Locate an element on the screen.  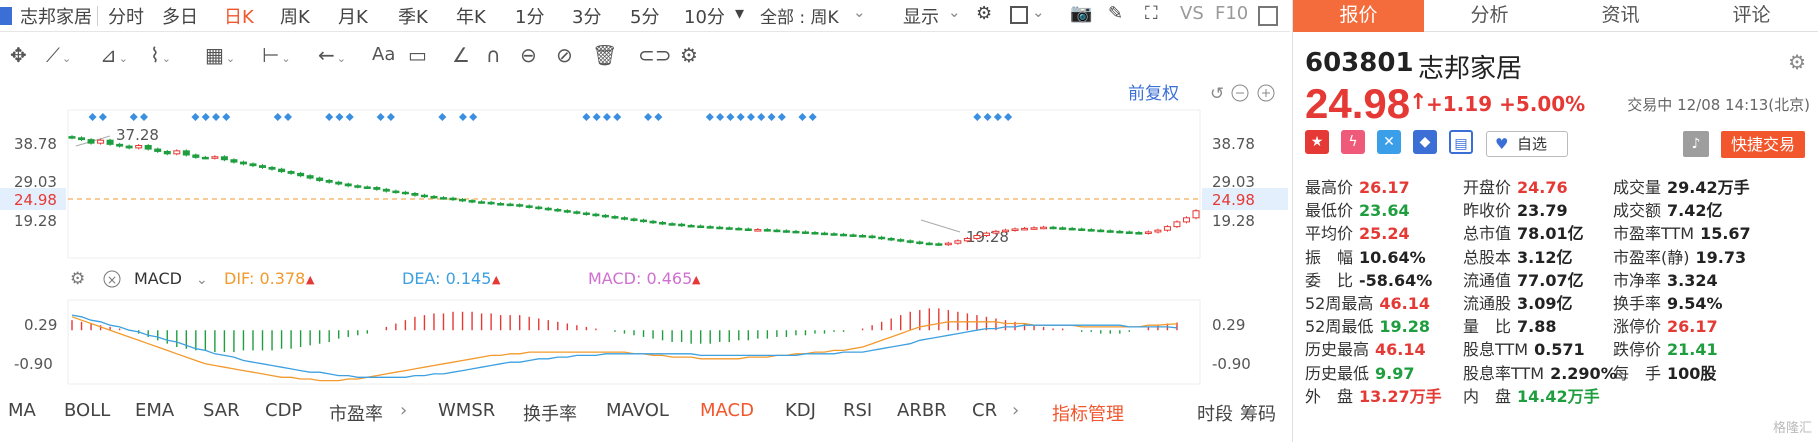
indicator-tab-kdj: KDJ is located at coordinates (800, 410).